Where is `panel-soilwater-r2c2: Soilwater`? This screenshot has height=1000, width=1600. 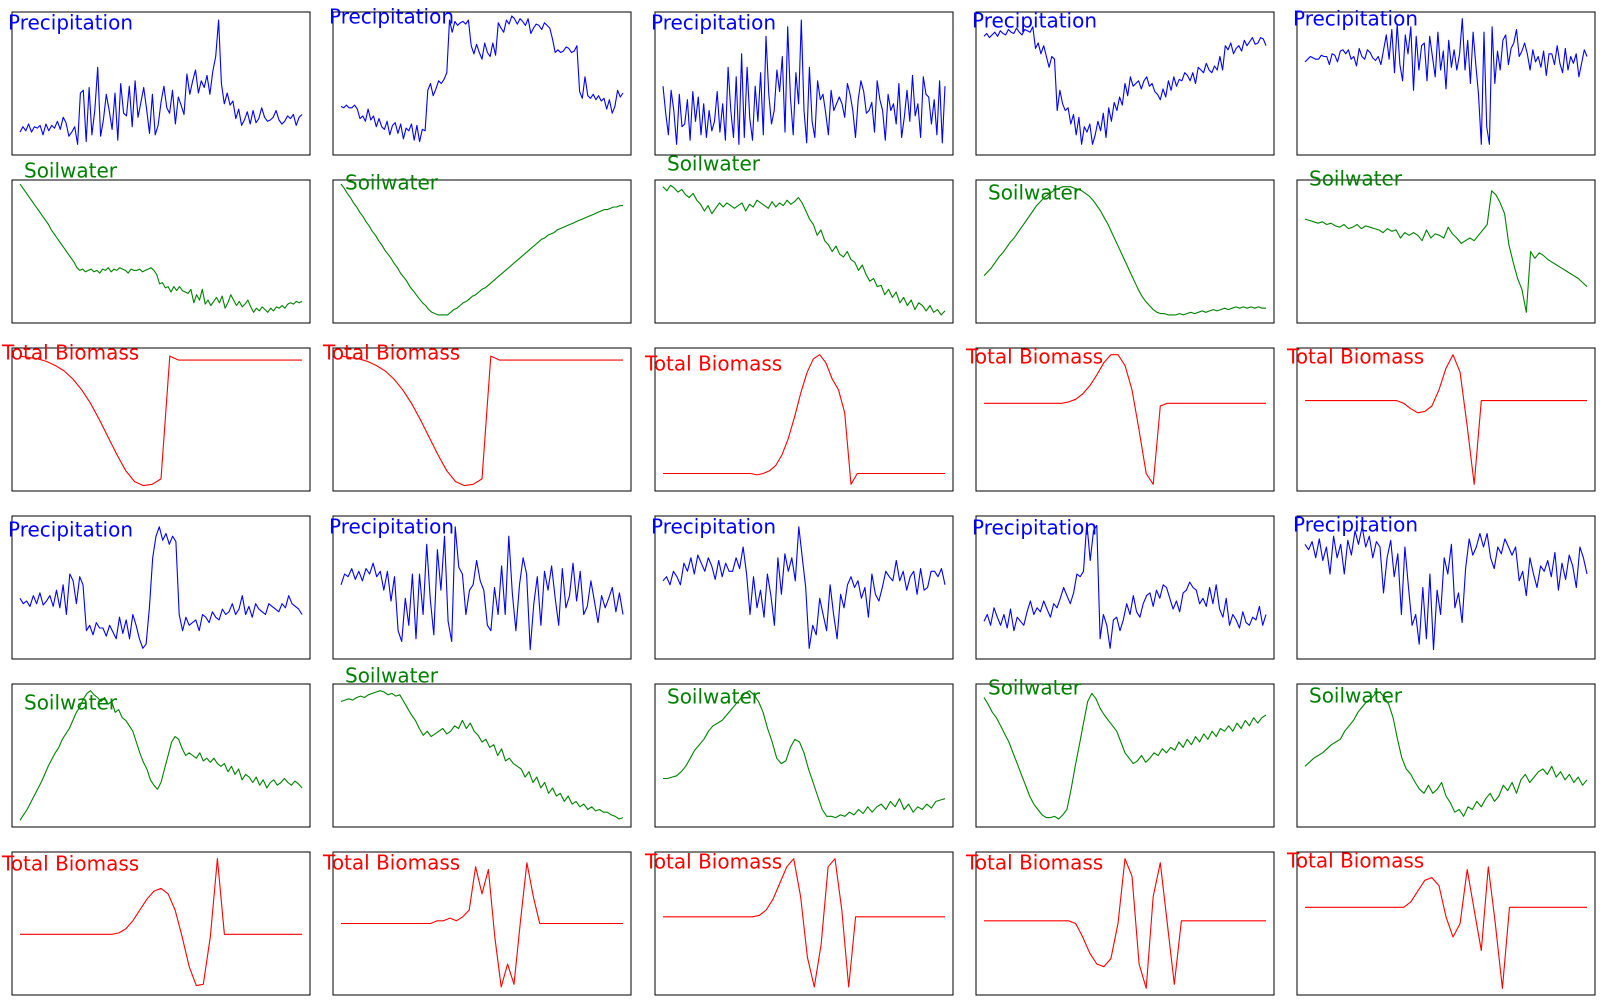 panel-soilwater-r2c2: Soilwater is located at coordinates (482, 247).